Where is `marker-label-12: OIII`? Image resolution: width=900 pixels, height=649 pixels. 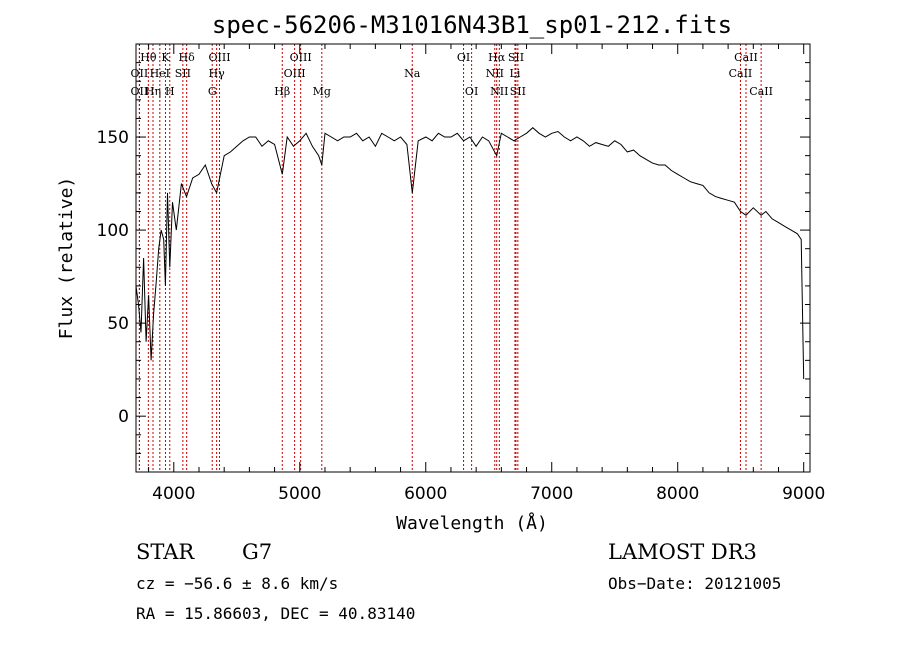
marker-label-12: OIII is located at coordinates (301, 57).